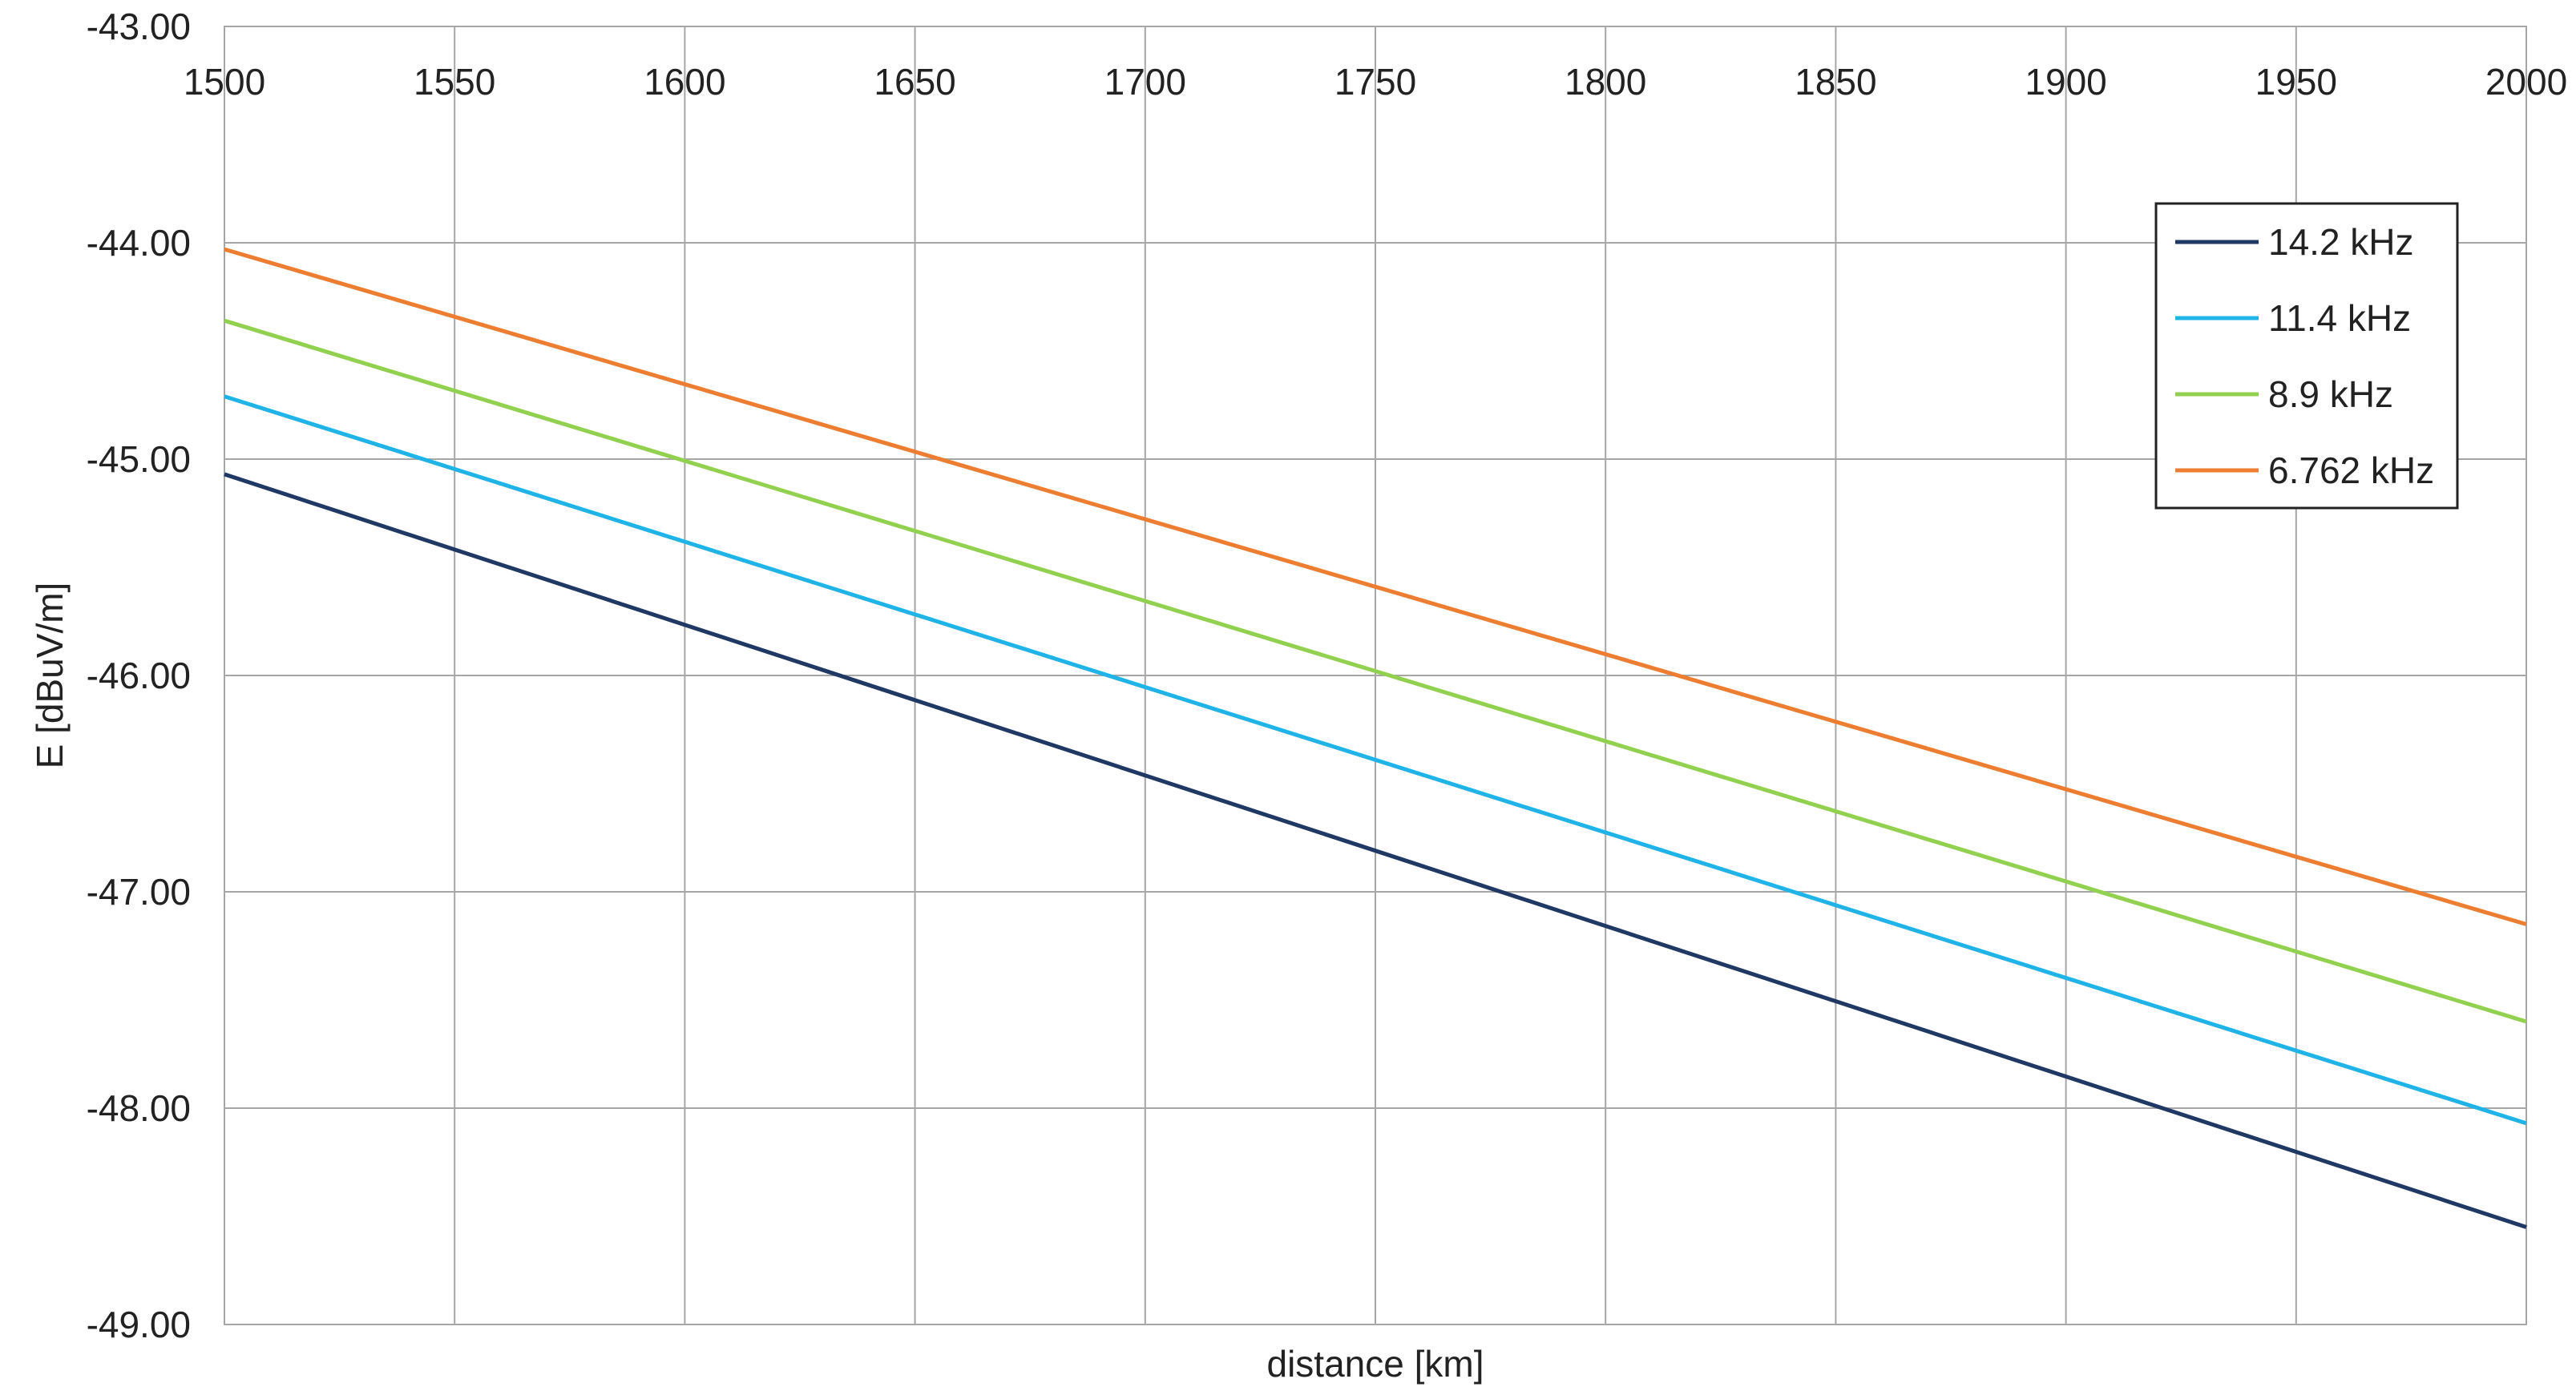 The height and width of the screenshot is (1395, 2576). I want to click on legend: 14.2 kHz 11.4 kHz 8.9 kHz 6.762 kHz, so click(2307, 356).